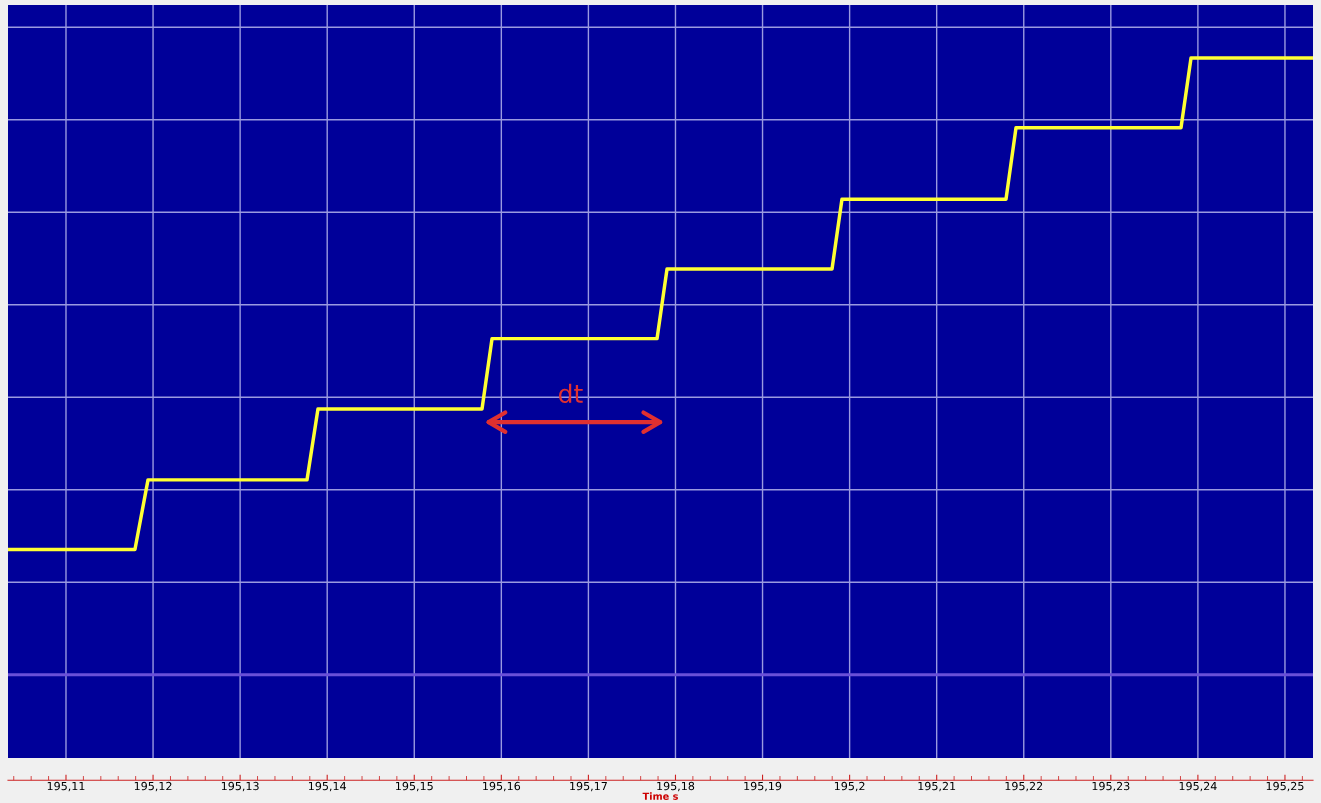 The width and height of the screenshot is (1321, 803). Describe the element at coordinates (1198, 786) in the screenshot. I see `x-tick-label: 195,24` at that location.